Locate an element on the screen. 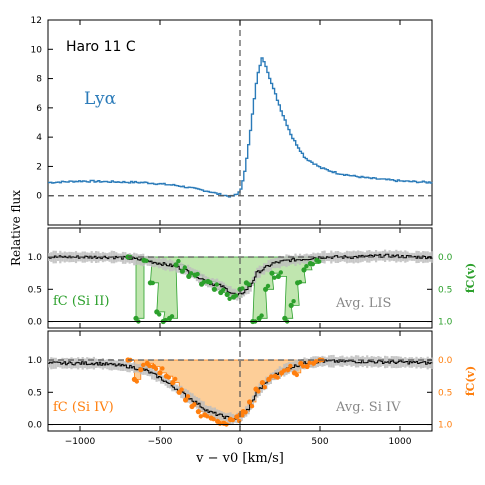  middle-ytick-label: 0.5 is located at coordinates (35, 290).